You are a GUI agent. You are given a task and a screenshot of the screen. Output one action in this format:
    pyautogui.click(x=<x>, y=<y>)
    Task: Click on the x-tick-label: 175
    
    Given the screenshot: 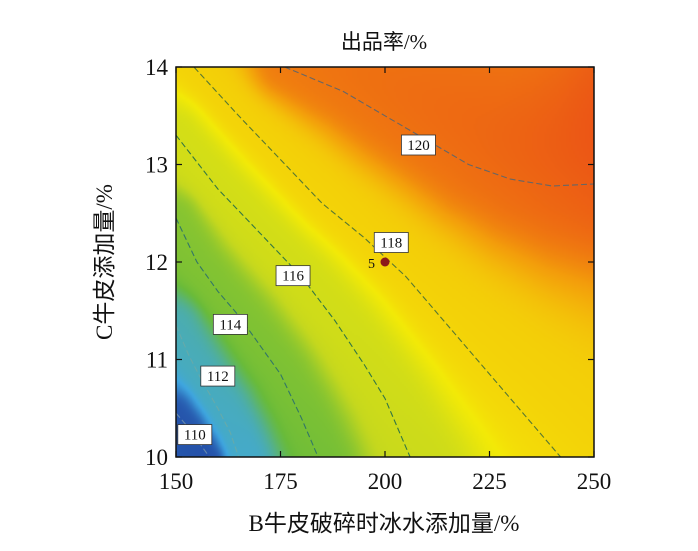 What is the action you would take?
    pyautogui.click(x=280, y=481)
    